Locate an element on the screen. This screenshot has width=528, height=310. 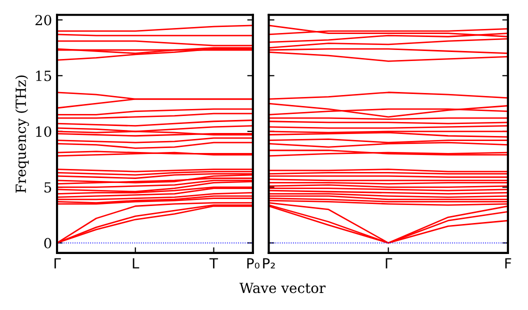
y-axis-title: Frequency (THz) is located at coordinates (22, 134).